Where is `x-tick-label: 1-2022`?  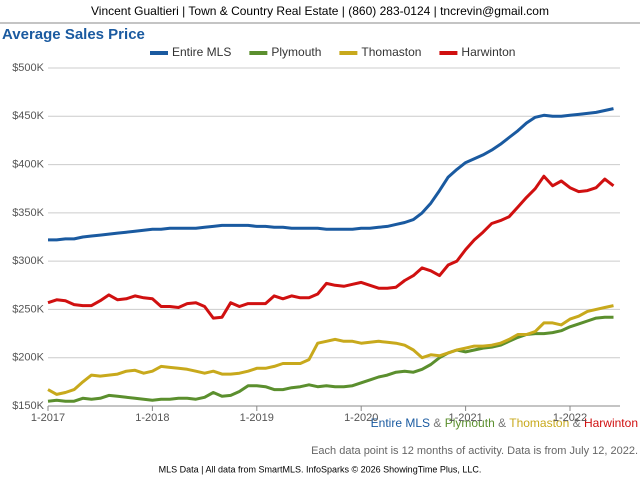
x-tick-label: 1-2022 is located at coordinates (570, 418).